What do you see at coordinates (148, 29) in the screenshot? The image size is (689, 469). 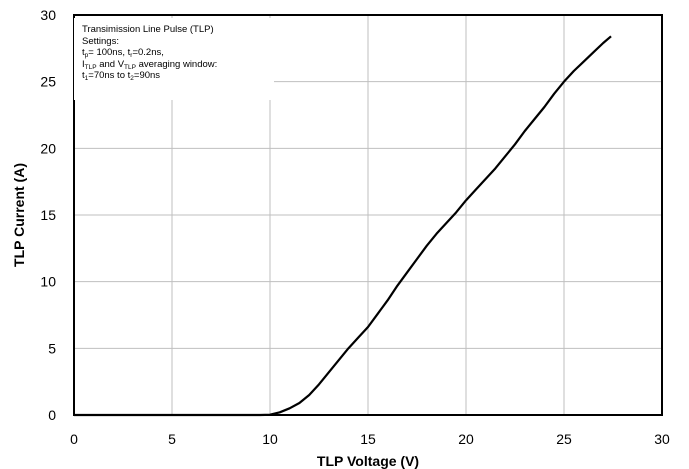 I see `annotation-title: Transimission Line Pulse (TLP)` at bounding box center [148, 29].